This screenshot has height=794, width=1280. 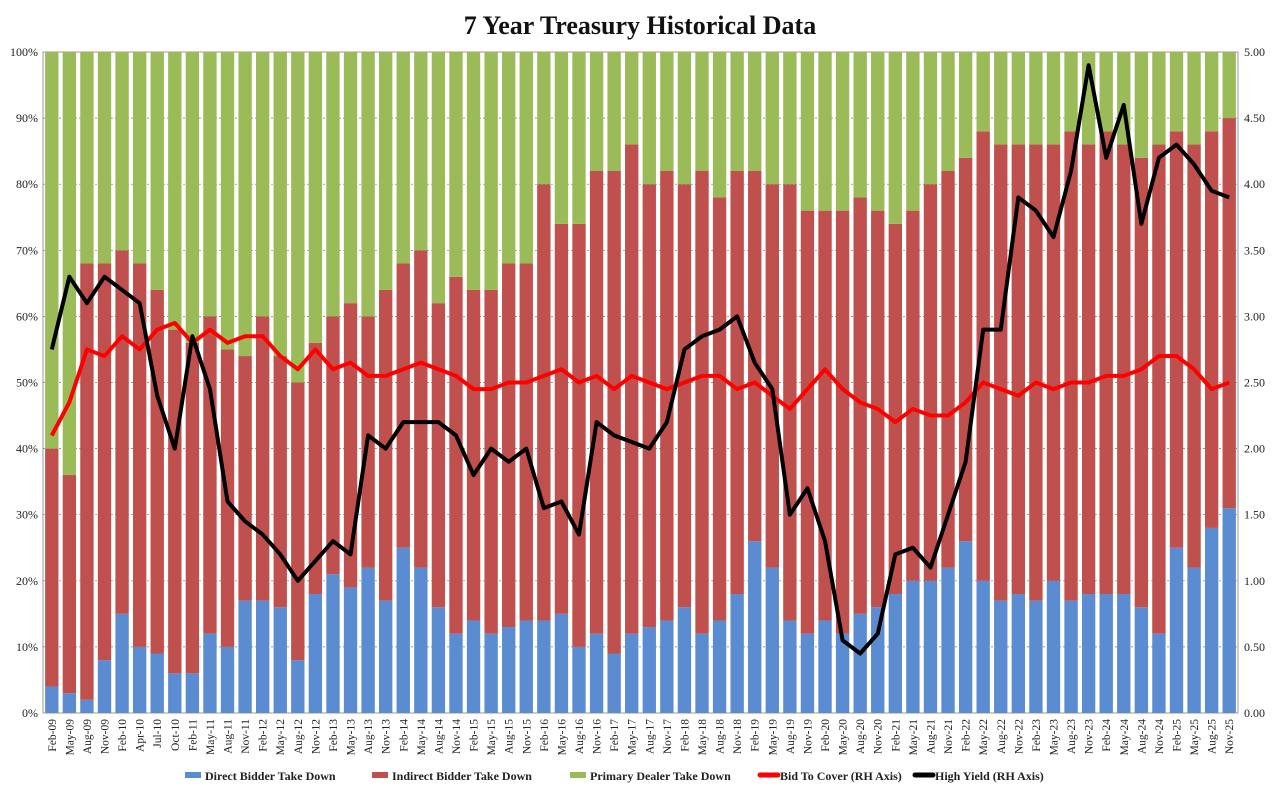 What do you see at coordinates (562, 737) in the screenshot?
I see `x-tick-label: May-16` at bounding box center [562, 737].